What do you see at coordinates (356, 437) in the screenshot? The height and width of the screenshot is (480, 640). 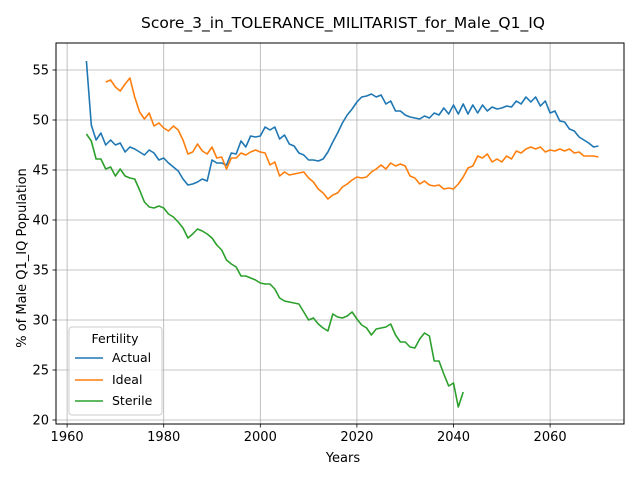 I see `x-tick-label: 2020` at bounding box center [356, 437].